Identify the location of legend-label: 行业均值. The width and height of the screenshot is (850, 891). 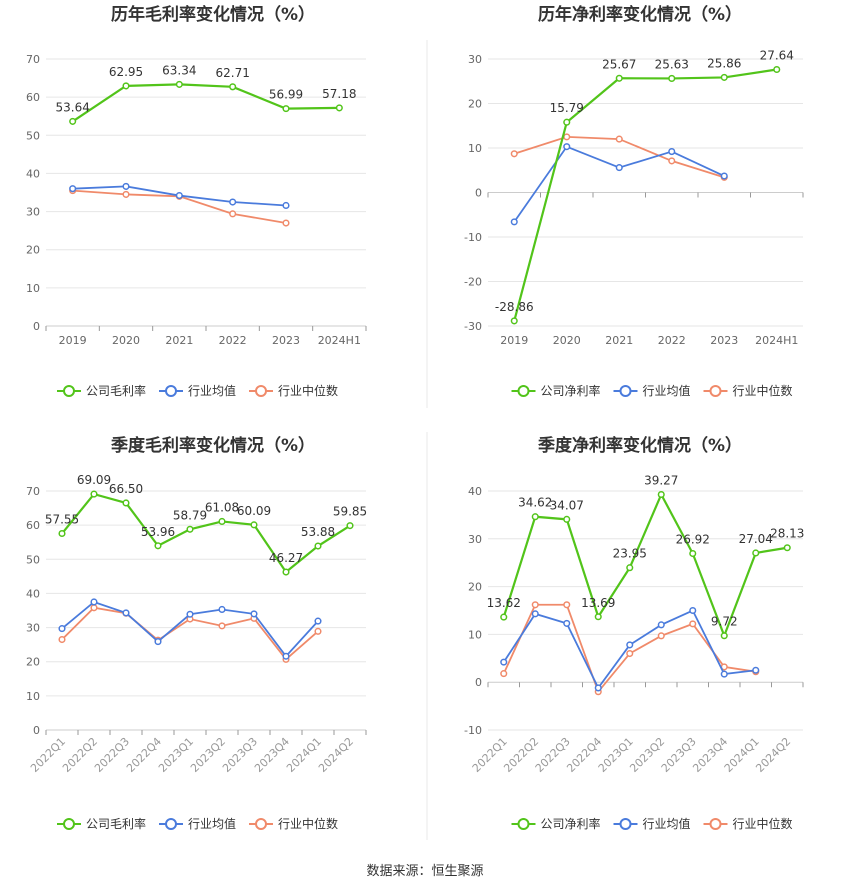
(667, 390).